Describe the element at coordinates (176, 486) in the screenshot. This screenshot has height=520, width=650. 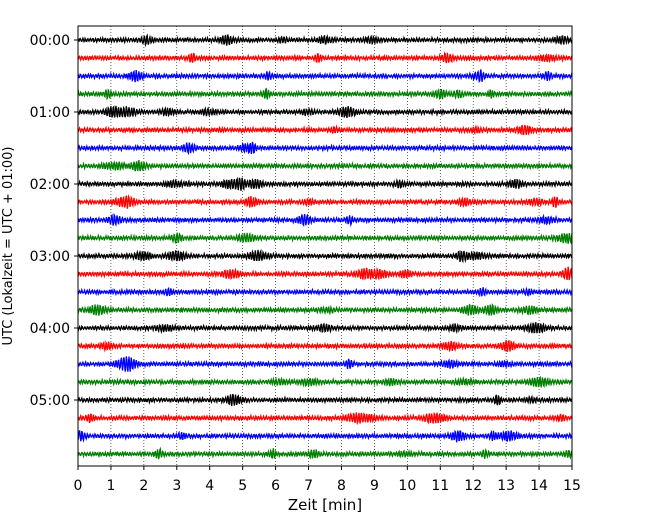
I see `x-tick-label: 3` at that location.